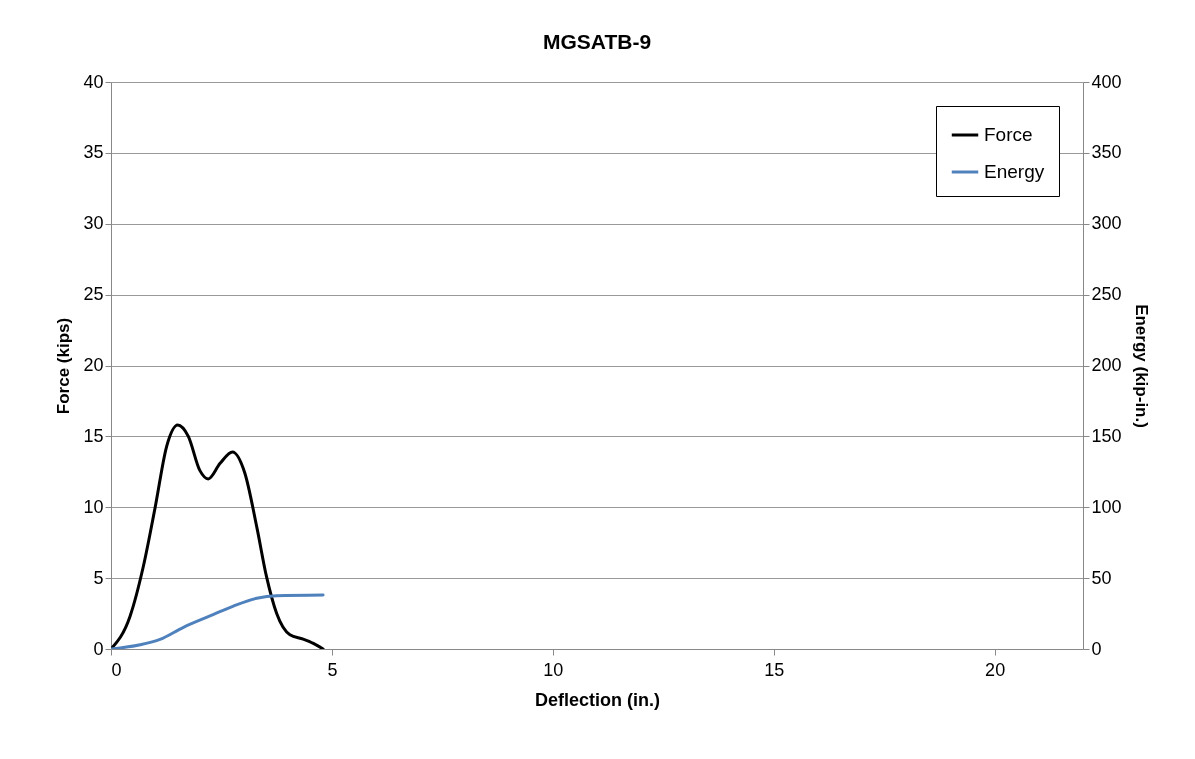 The width and height of the screenshot is (1195, 759). What do you see at coordinates (332, 669) in the screenshot?
I see `x-tick-label: 5` at bounding box center [332, 669].